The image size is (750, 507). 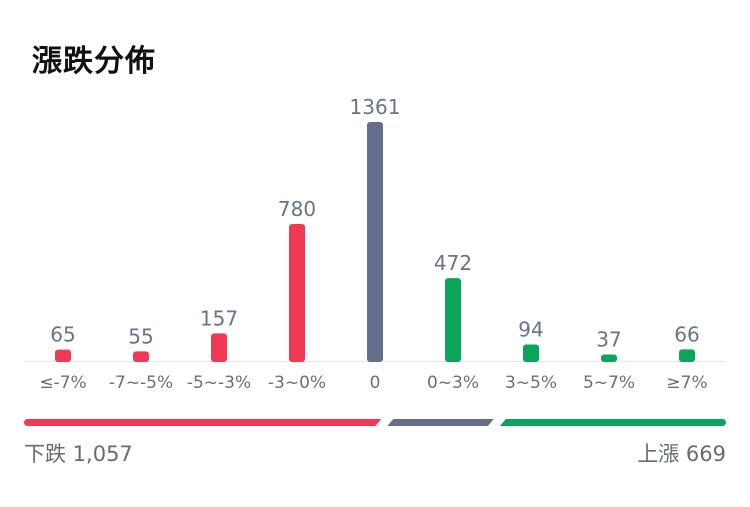 I want to click on up-total-label: 上漲 669, so click(x=681, y=454).